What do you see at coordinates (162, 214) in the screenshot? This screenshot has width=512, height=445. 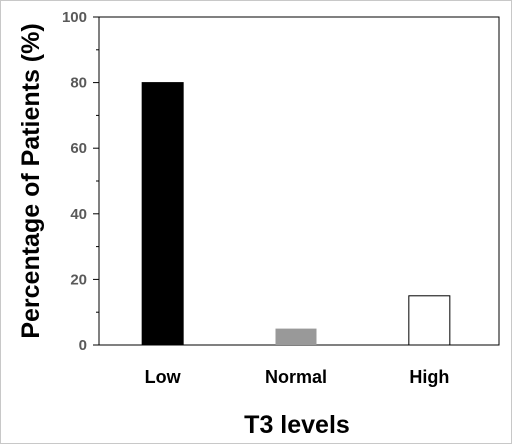 I see `bar-low` at bounding box center [162, 214].